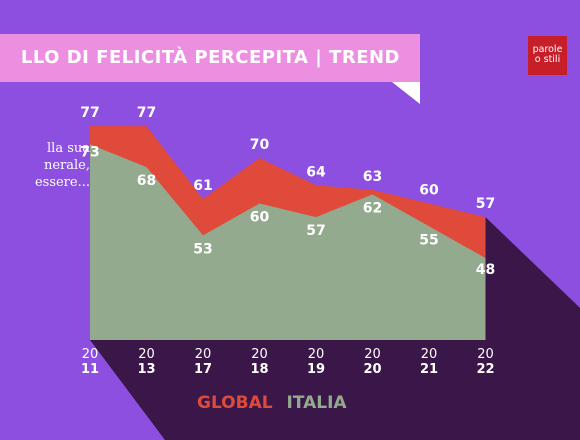 The height and width of the screenshot is (440, 580). Describe the element at coordinates (485, 369) in the screenshot. I see `x-tick-label: 22` at that location.